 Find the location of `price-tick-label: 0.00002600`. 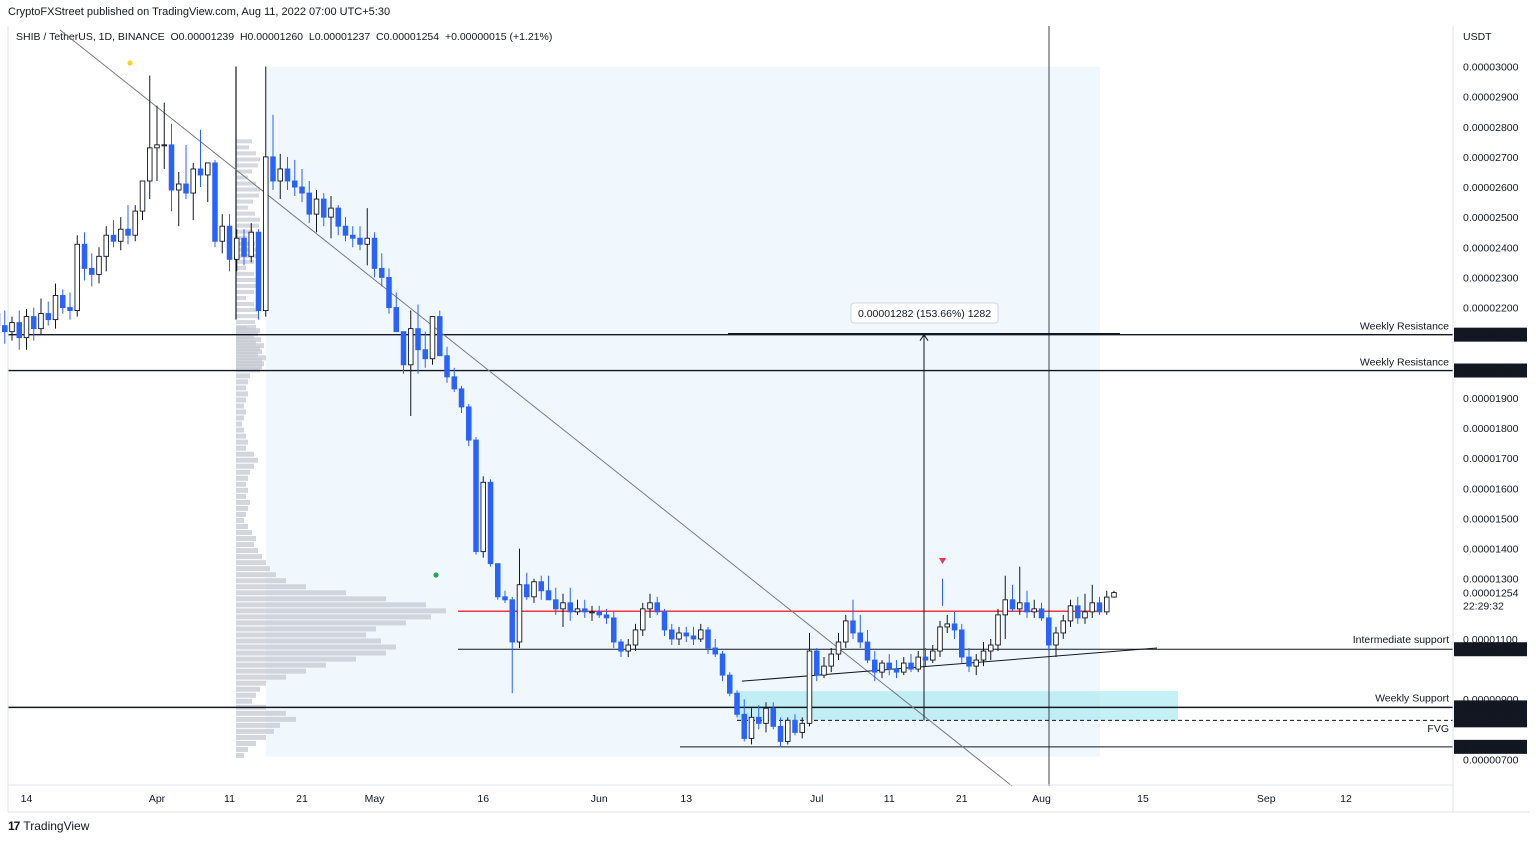

price-tick-label: 0.00002600 is located at coordinates (1491, 188).